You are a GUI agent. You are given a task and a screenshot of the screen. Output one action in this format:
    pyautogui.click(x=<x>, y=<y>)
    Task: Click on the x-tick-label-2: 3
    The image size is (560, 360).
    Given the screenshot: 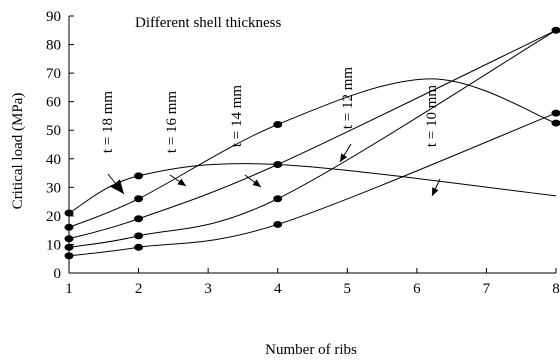 What is the action you would take?
    pyautogui.click(x=208, y=289)
    